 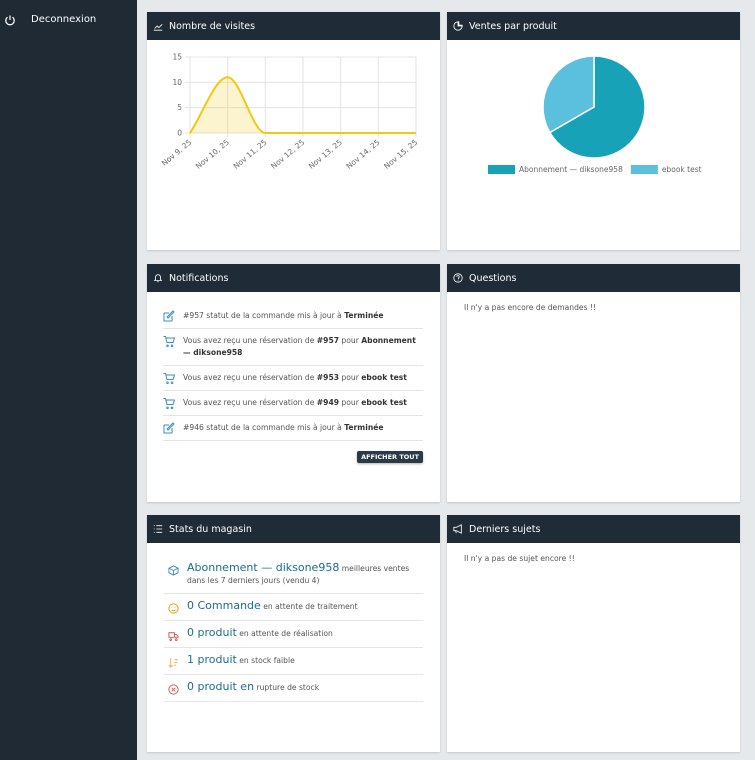 I want to click on stat-item: 1 produit en stock faible, so click(x=293, y=661).